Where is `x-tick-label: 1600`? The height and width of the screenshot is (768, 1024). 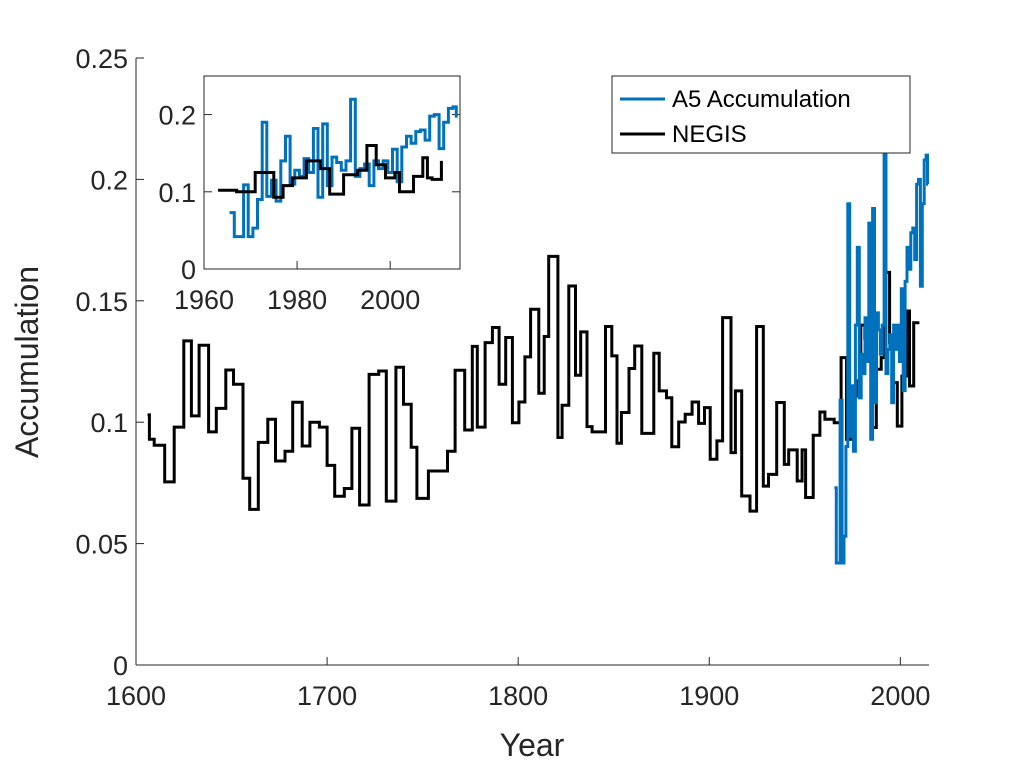
x-tick-label: 1600 is located at coordinates (136, 696).